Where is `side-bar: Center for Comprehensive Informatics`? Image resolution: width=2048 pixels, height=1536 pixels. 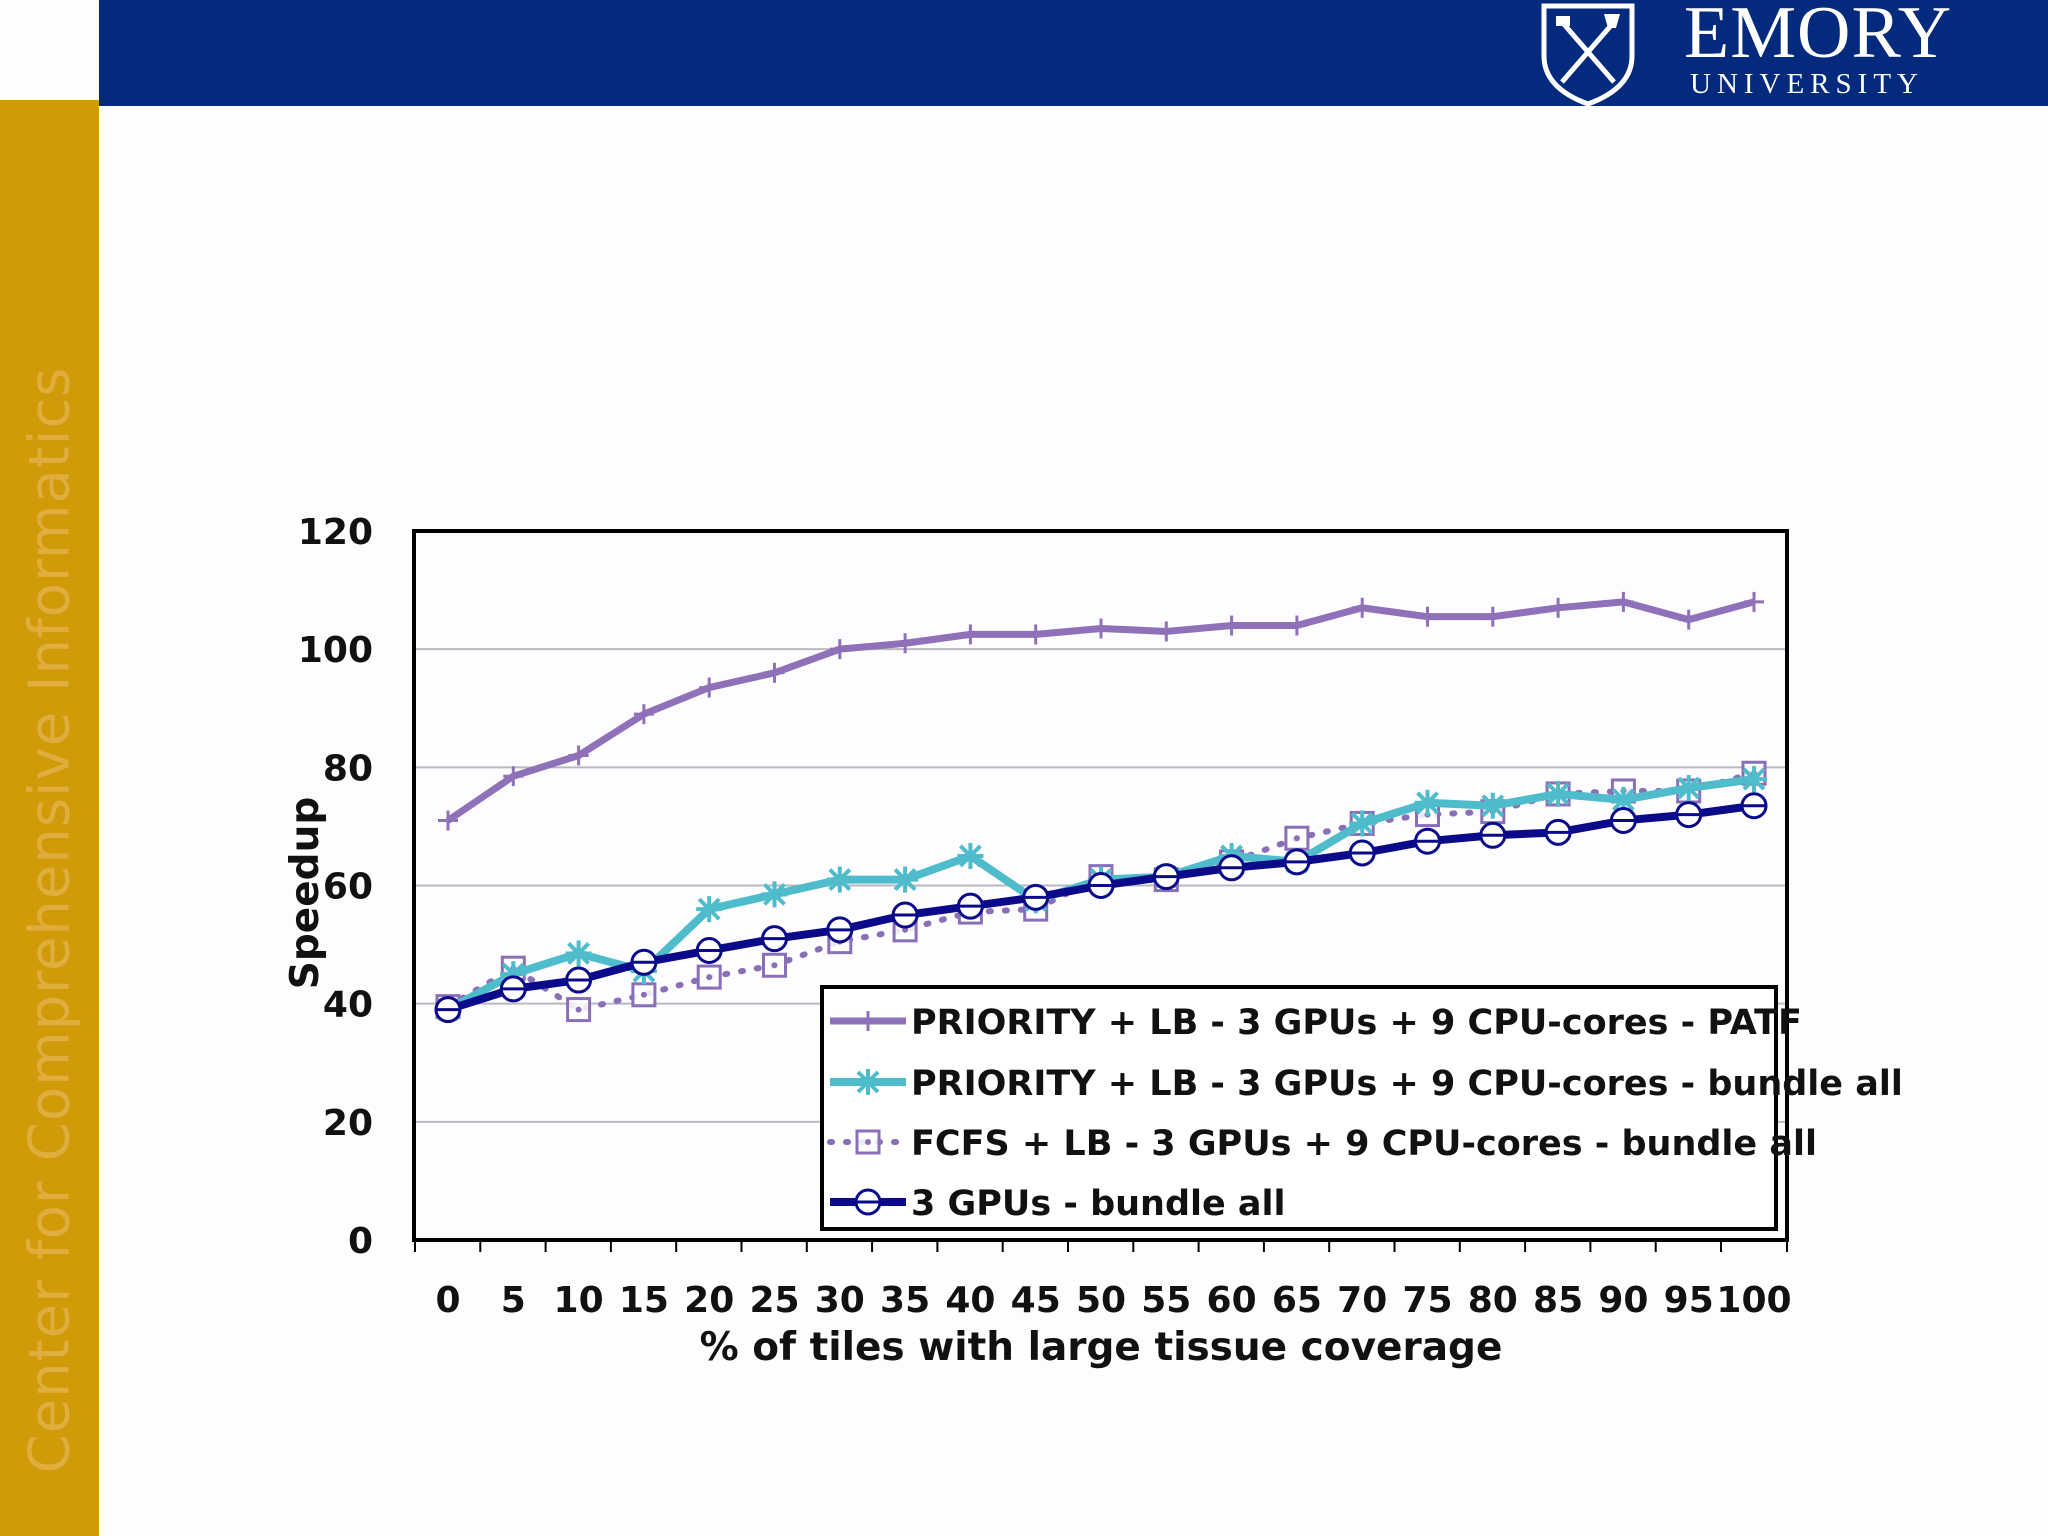
side-bar: Center for Comprehensive Informatics is located at coordinates (49, 818).